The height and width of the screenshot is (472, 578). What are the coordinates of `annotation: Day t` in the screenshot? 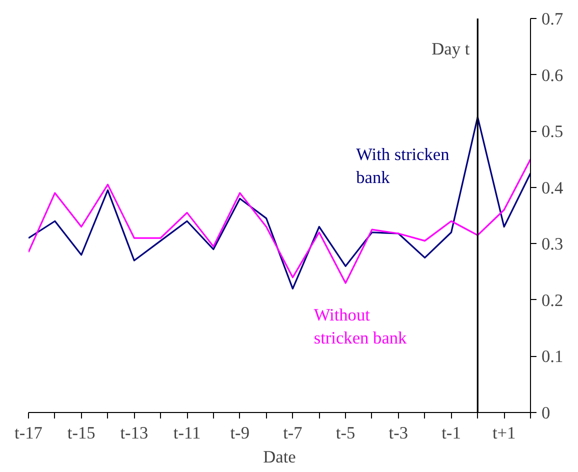 It's located at (451, 49).